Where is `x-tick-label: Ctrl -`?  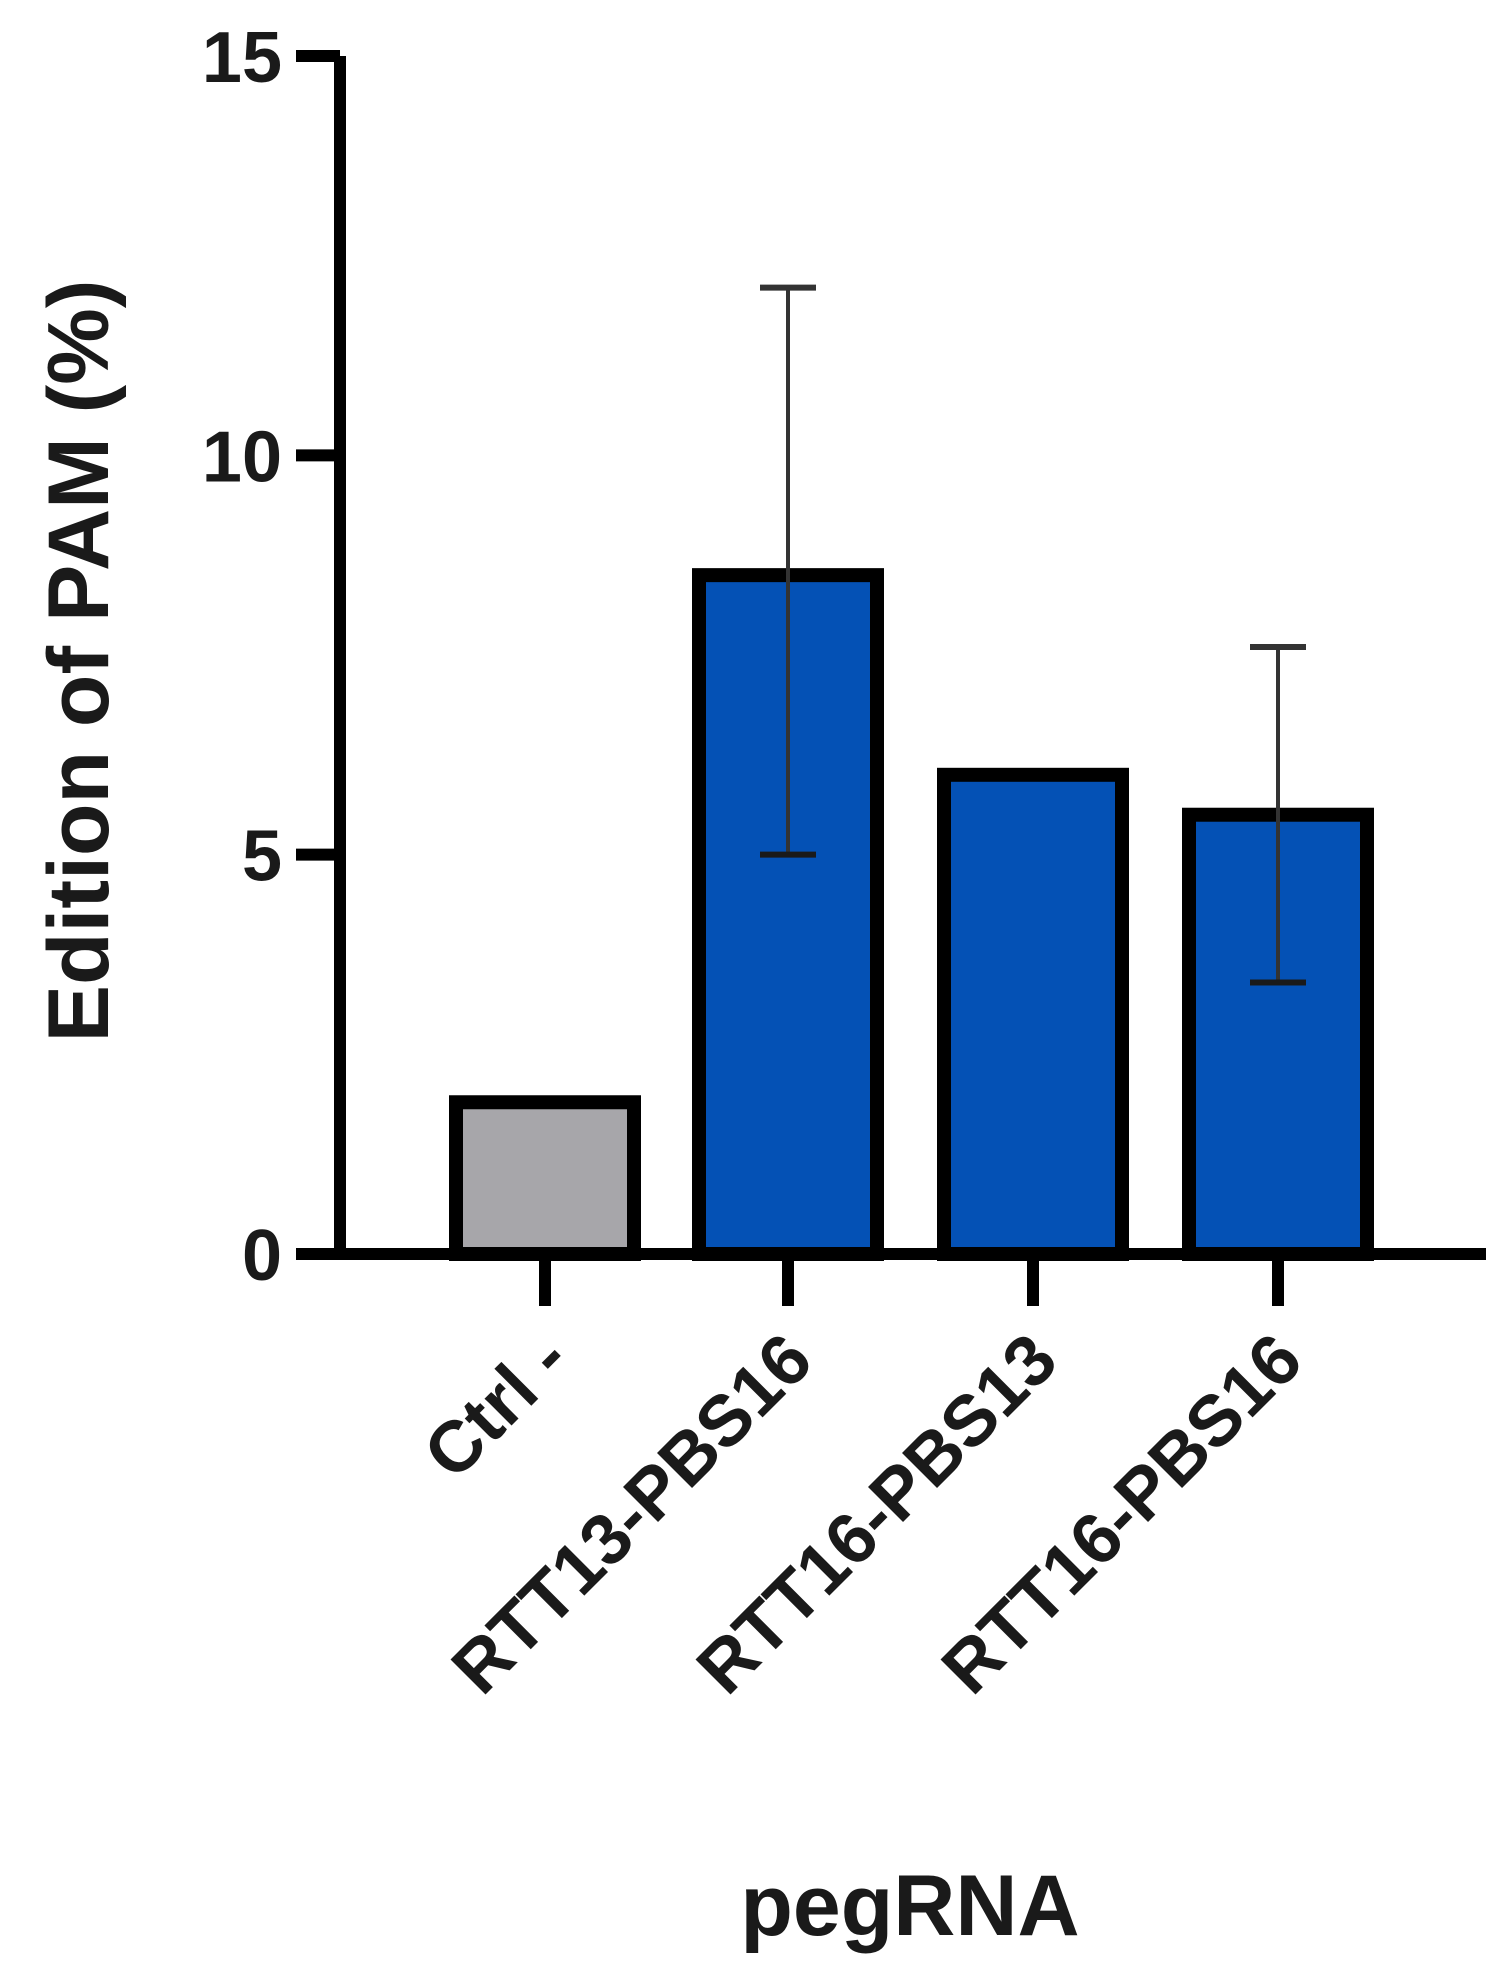 x-tick-label: Ctrl - is located at coordinates (496, 1406).